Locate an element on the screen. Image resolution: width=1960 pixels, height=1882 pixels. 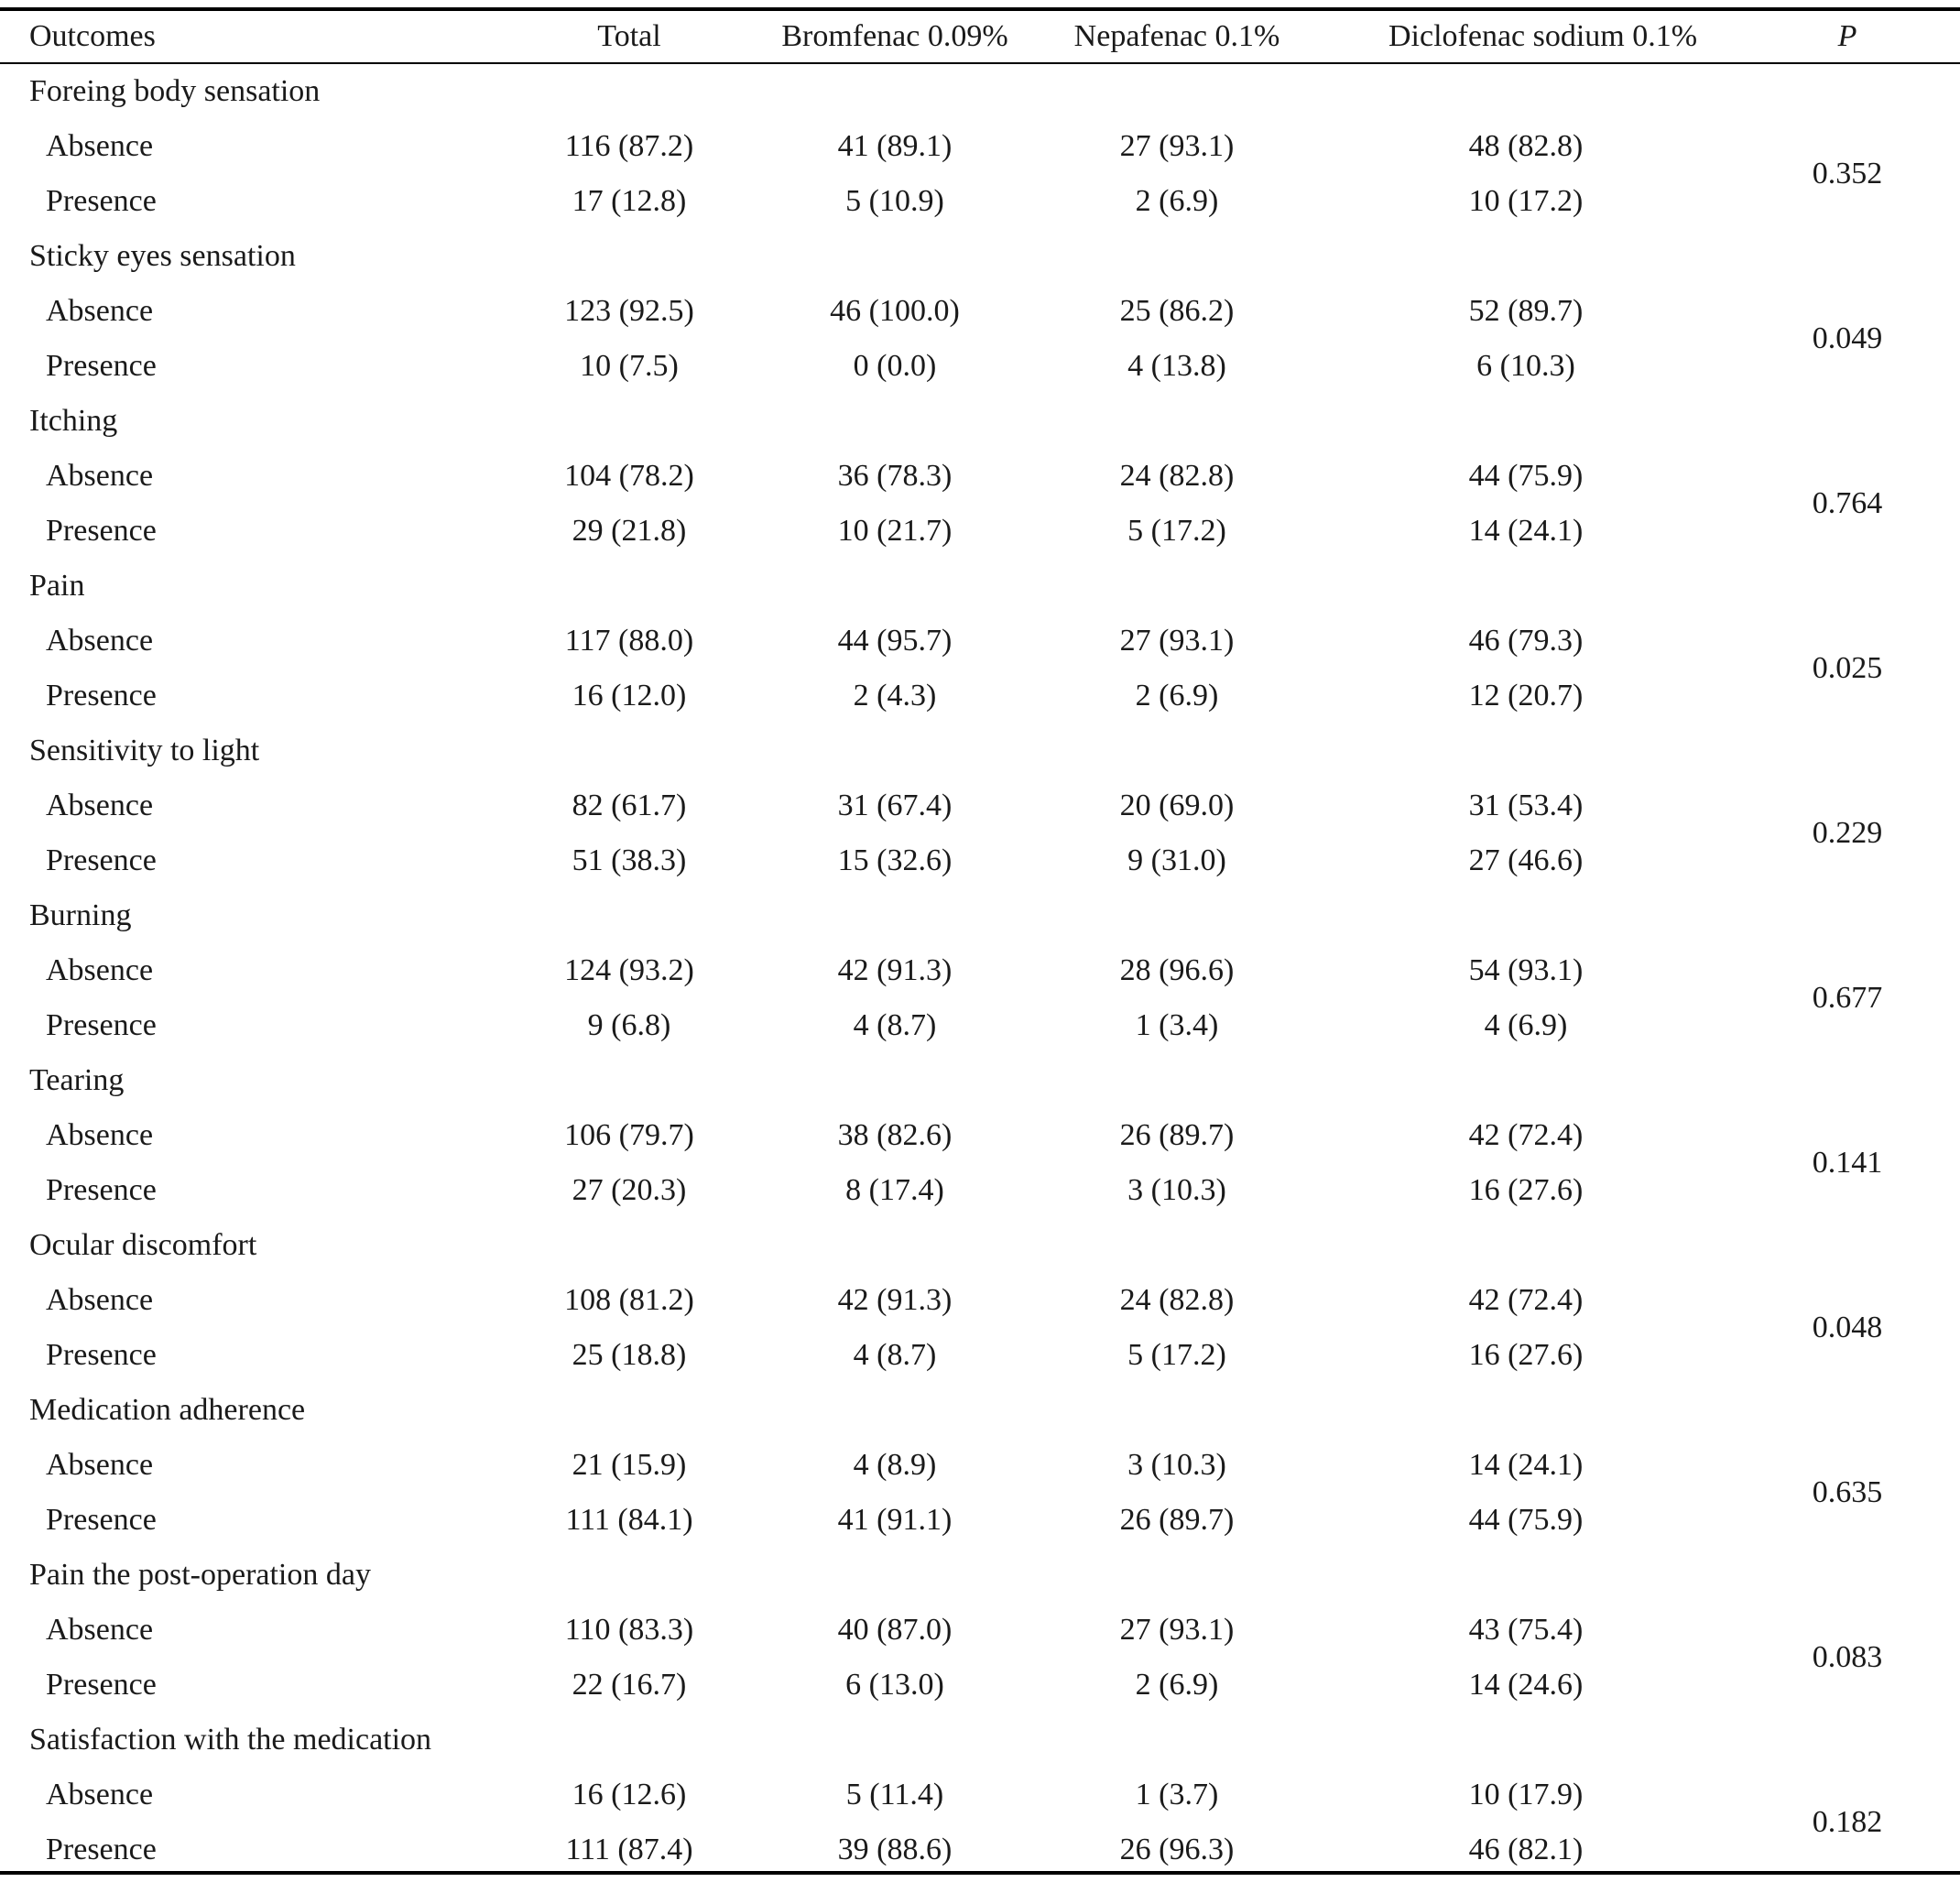
cell-total: 27 (20.3) is located at coordinates (629, 1190).